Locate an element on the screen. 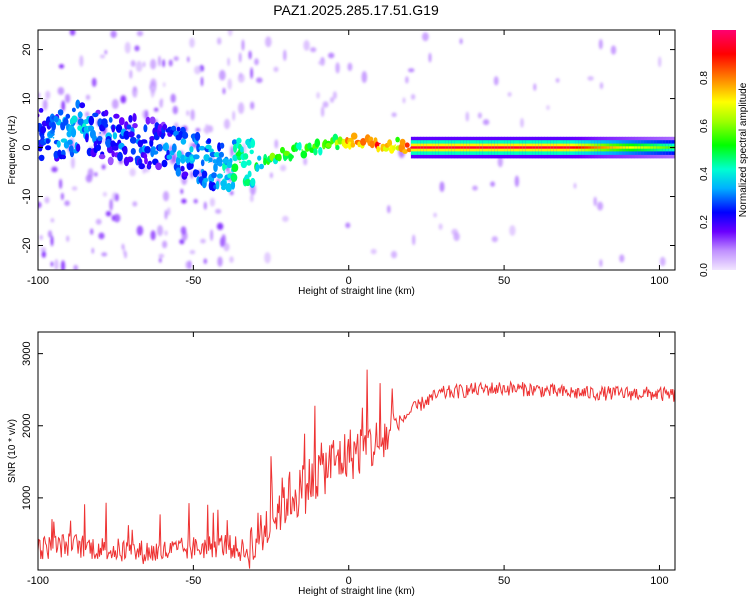 Image resolution: width=750 pixels, height=600 pixels. colorbar-tick-label: 0.4 is located at coordinates (704, 174).